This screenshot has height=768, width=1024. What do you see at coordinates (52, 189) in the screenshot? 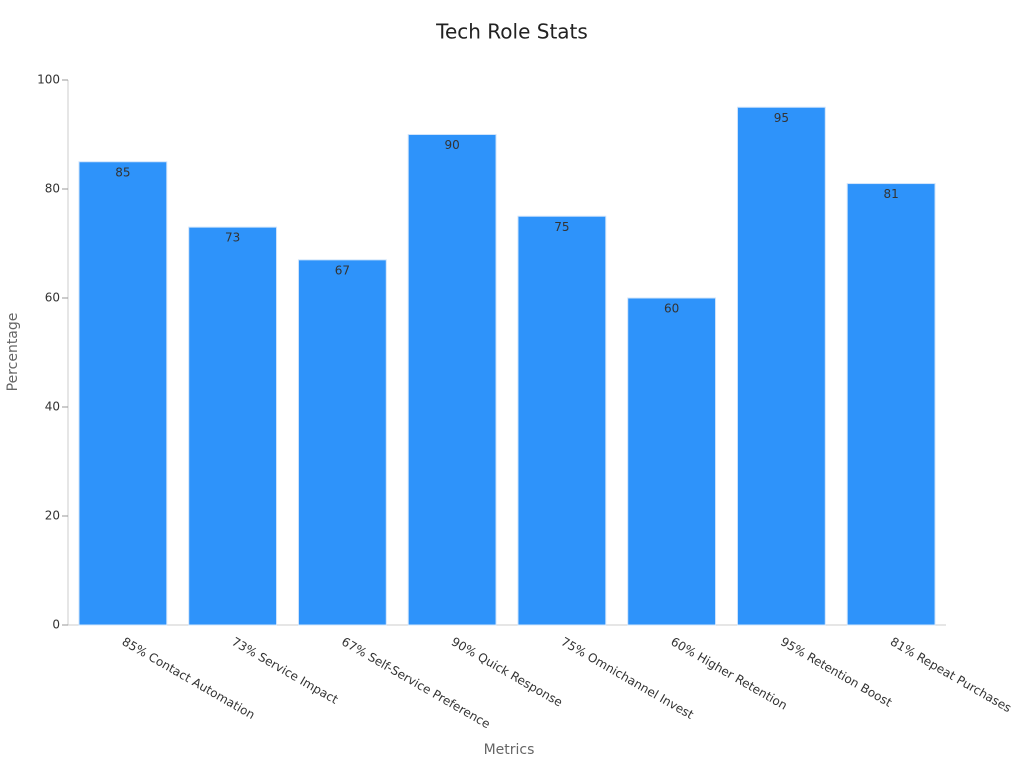
I see `y-tick-label: 80` at bounding box center [52, 189].